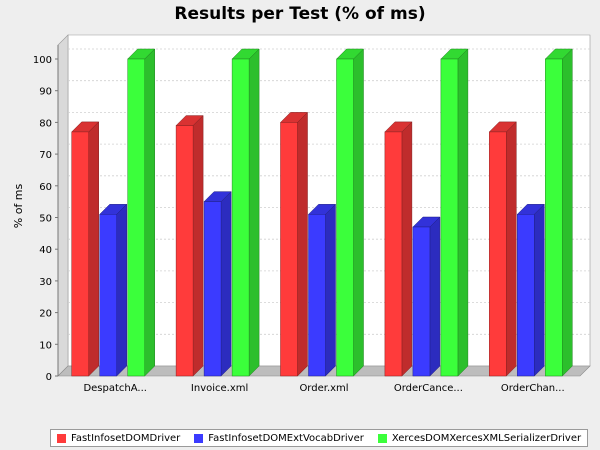  Describe the element at coordinates (18, 205) in the screenshot. I see `y-axis-label: % of ms` at that location.